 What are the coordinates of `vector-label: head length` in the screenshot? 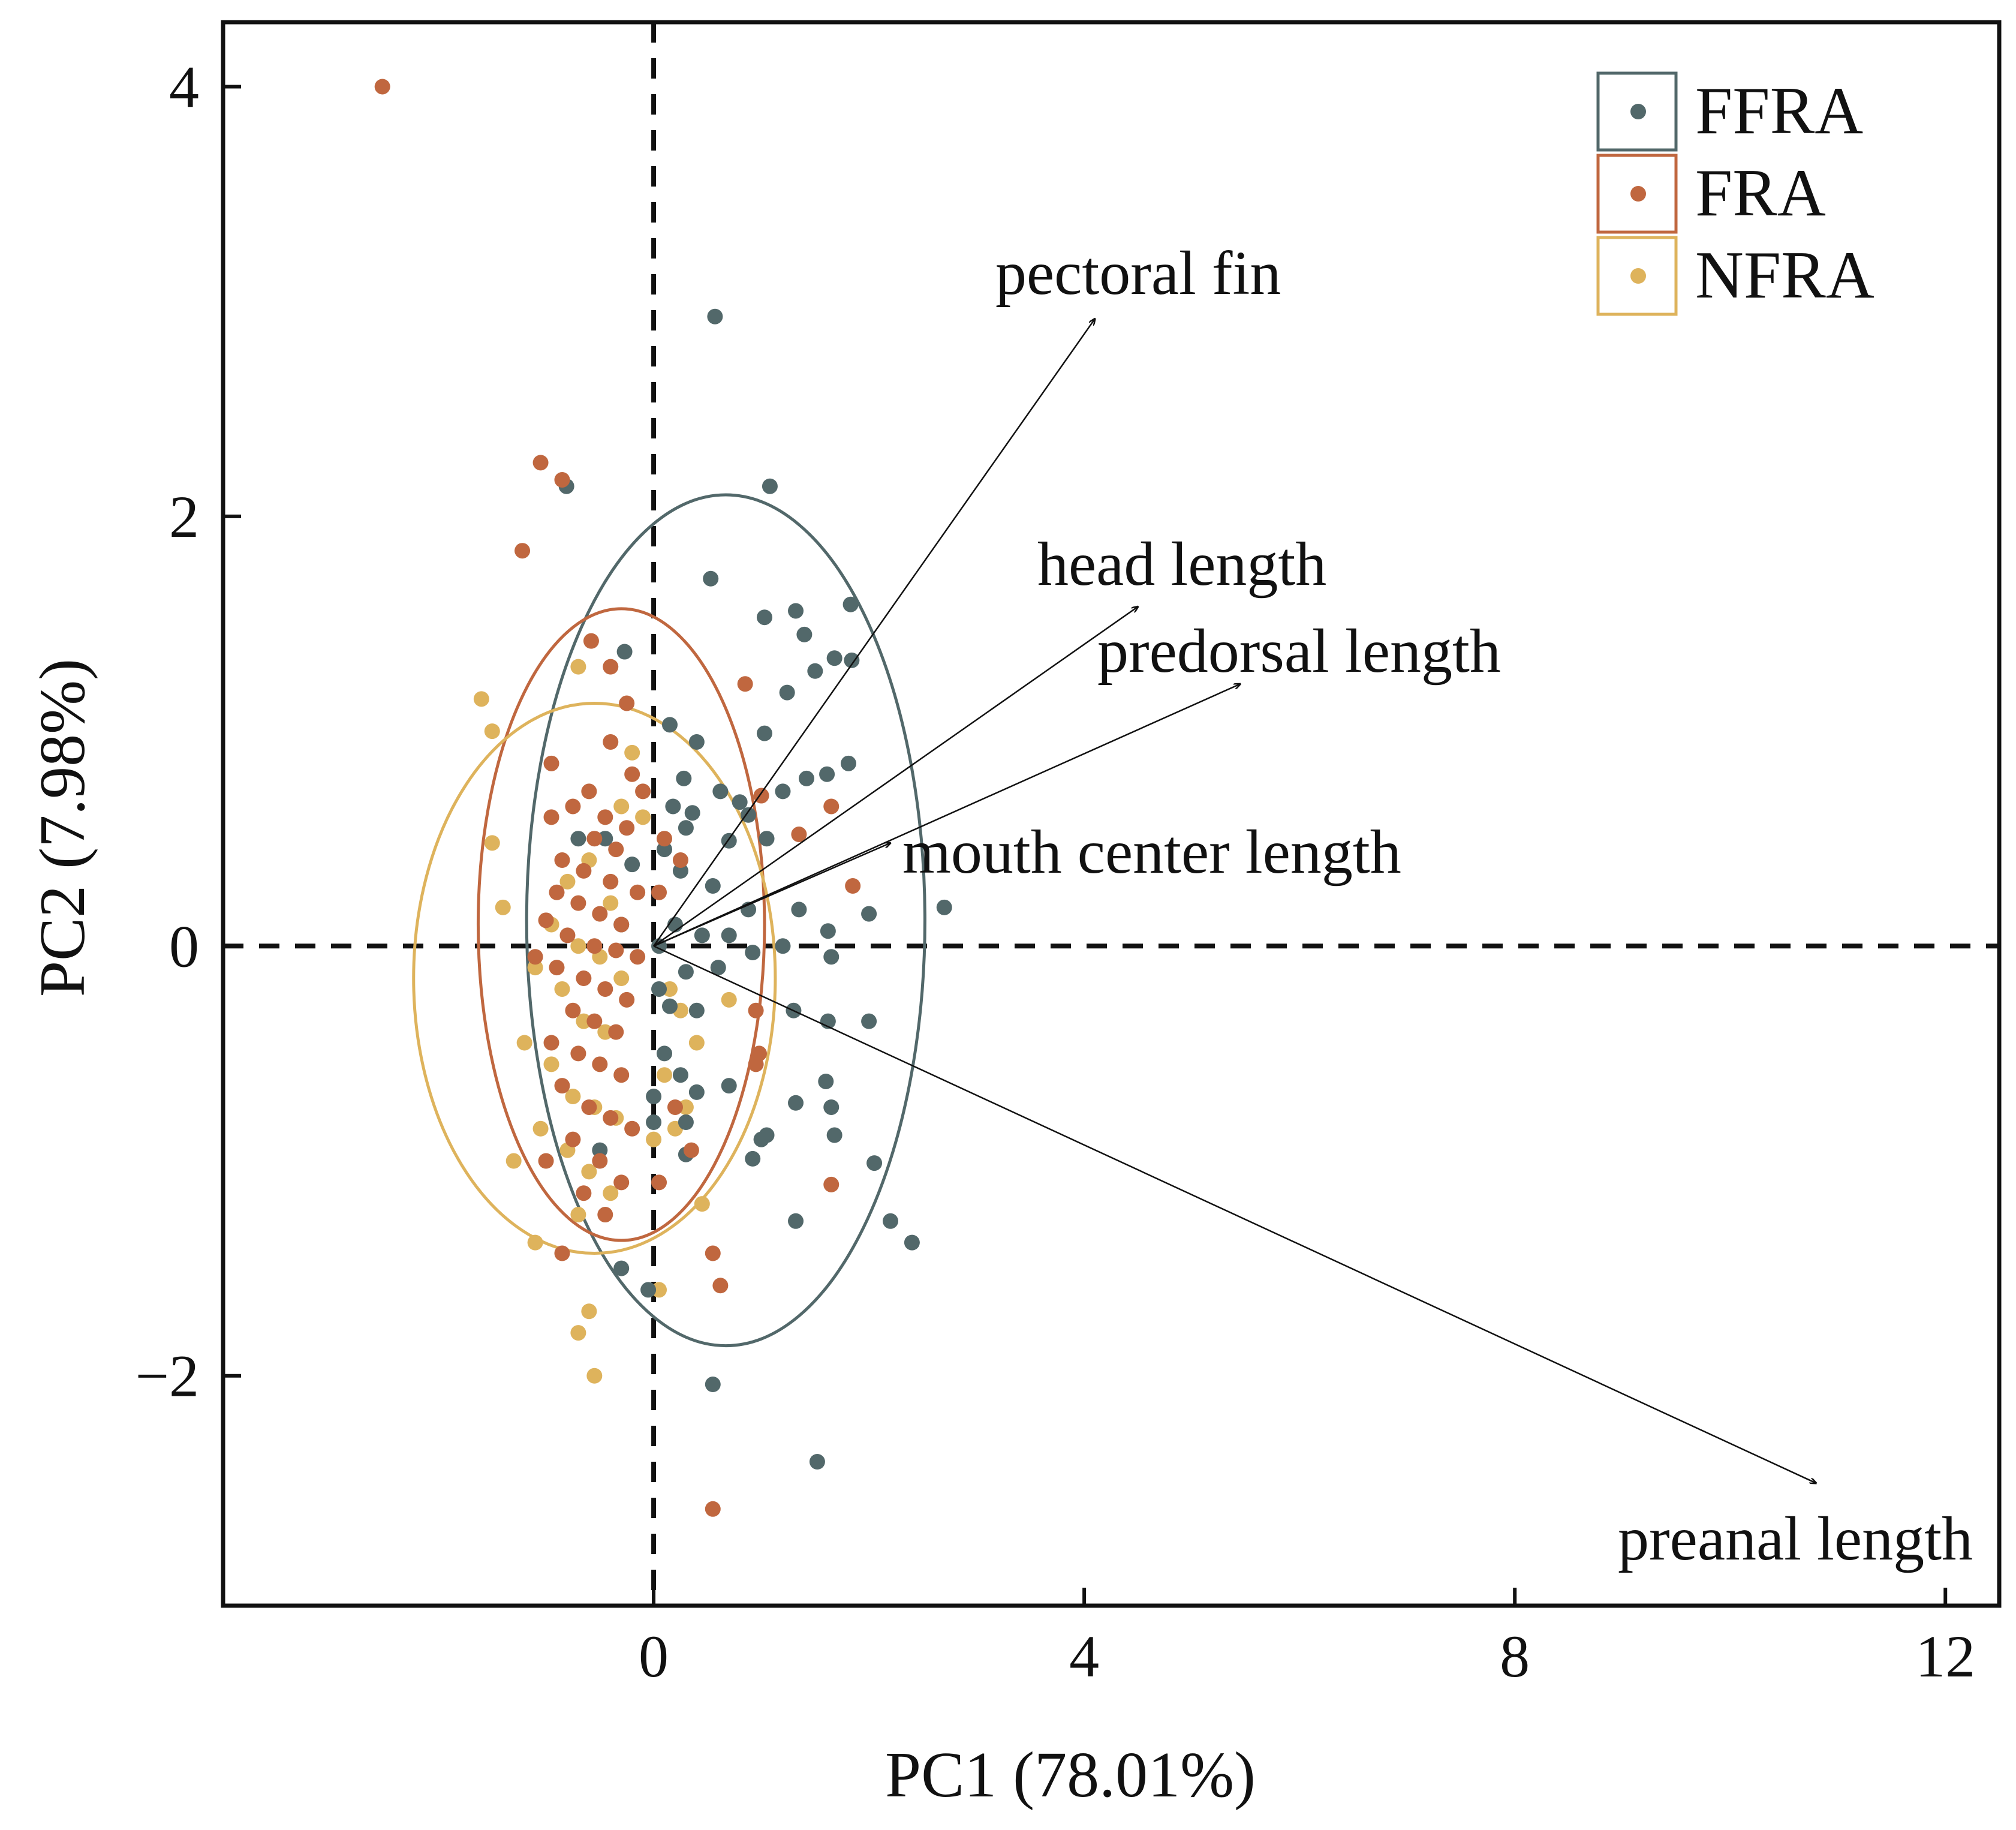 It's located at (1182, 564).